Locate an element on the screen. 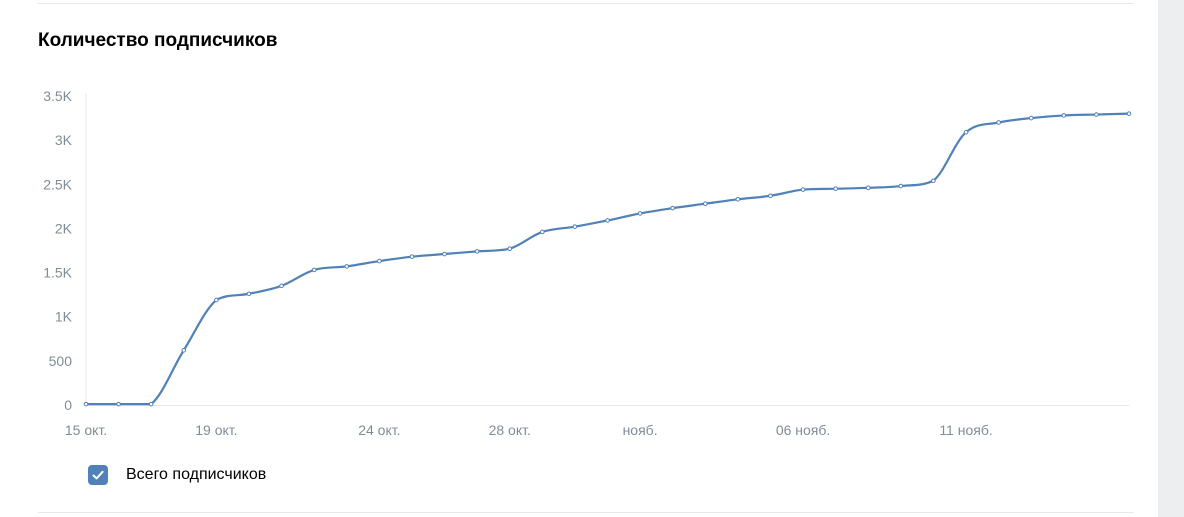 This screenshot has height=517, width=1184. chart-title: Количество подписчиков is located at coordinates (158, 40).